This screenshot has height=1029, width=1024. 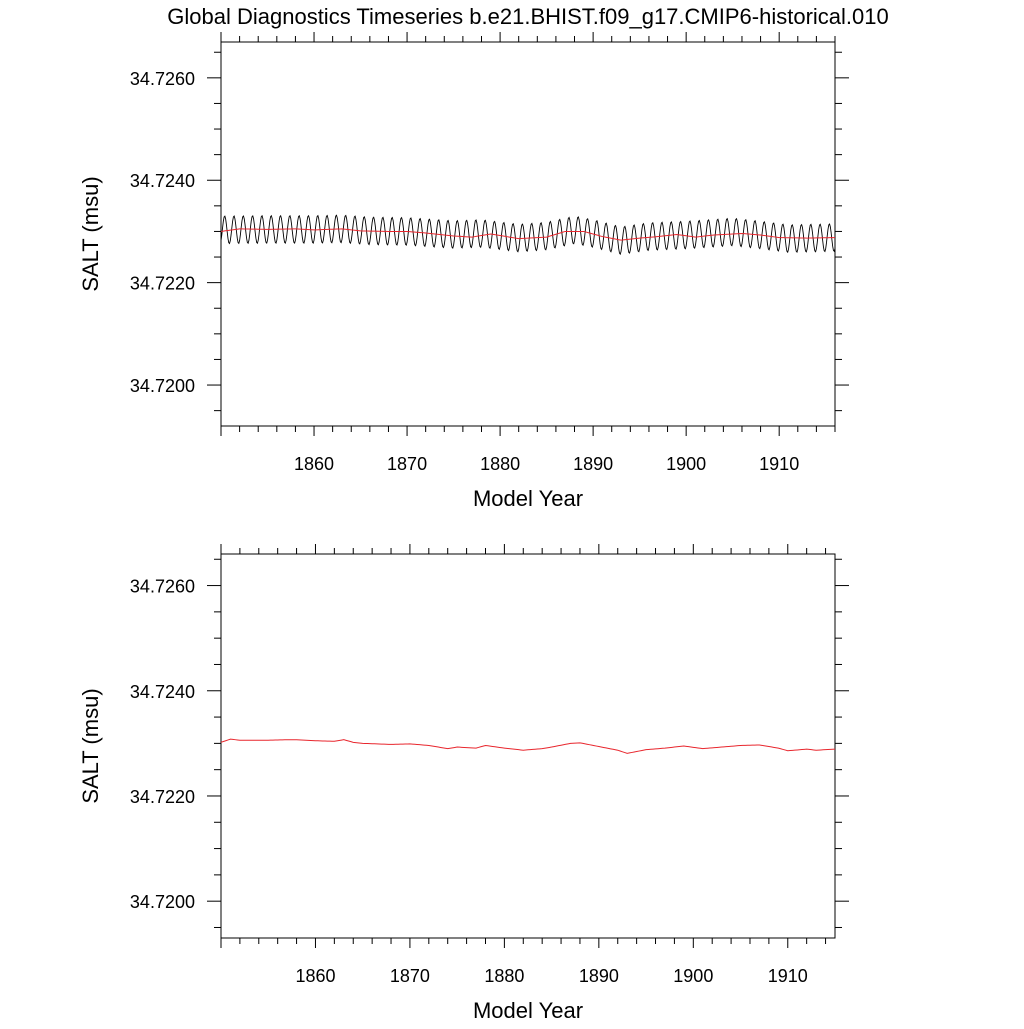 I want to click on monthly-series-line, so click(x=528, y=235).